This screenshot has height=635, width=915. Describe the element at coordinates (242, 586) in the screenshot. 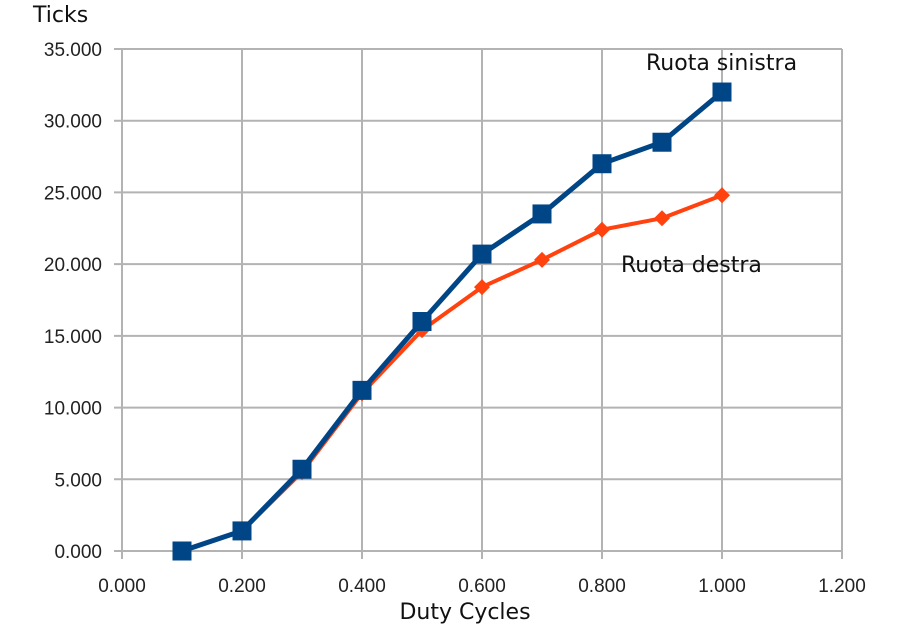

I see `x-tick-label: 0.200` at that location.